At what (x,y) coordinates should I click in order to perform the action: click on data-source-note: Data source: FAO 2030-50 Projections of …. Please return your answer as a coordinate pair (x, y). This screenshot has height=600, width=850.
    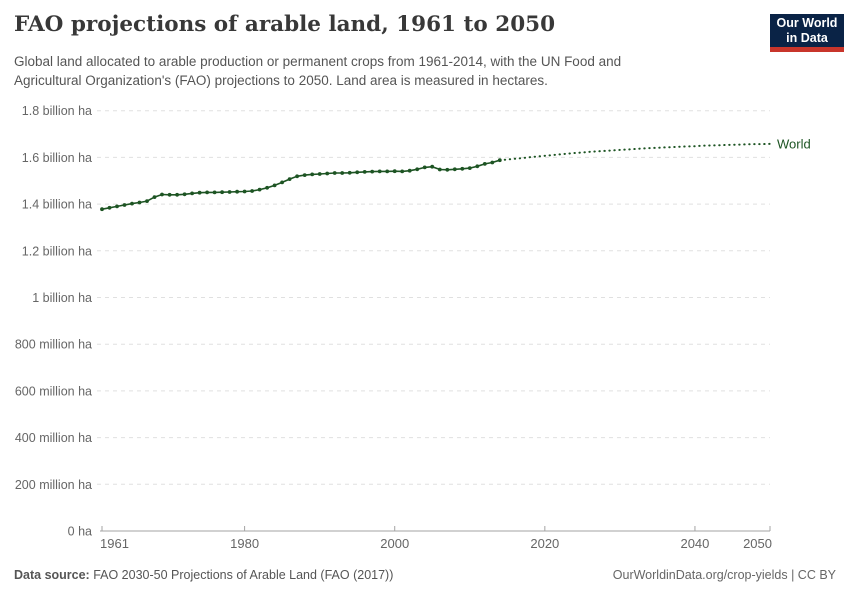
    Looking at the image, I should click on (203, 575).